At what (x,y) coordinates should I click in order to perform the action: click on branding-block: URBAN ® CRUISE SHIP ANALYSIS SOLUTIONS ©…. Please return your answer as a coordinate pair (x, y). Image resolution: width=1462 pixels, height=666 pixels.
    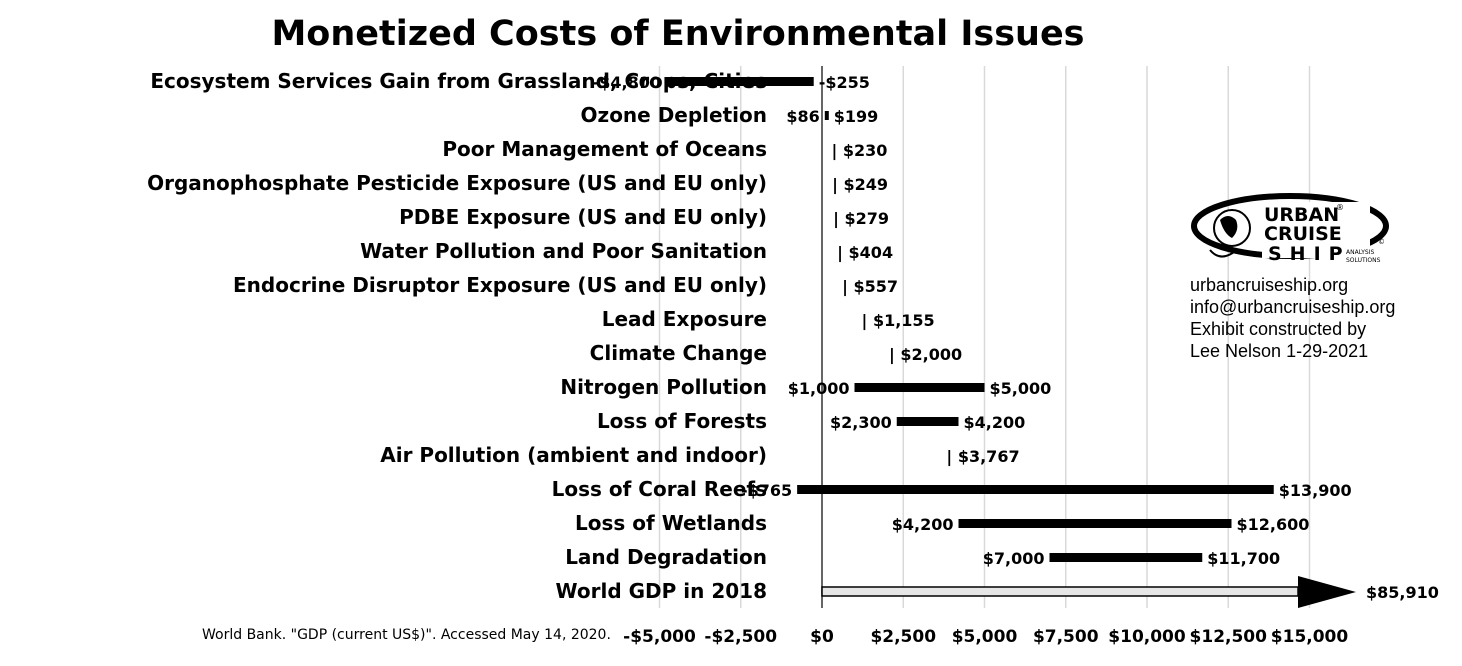
    Looking at the image, I should click on (1305, 276).